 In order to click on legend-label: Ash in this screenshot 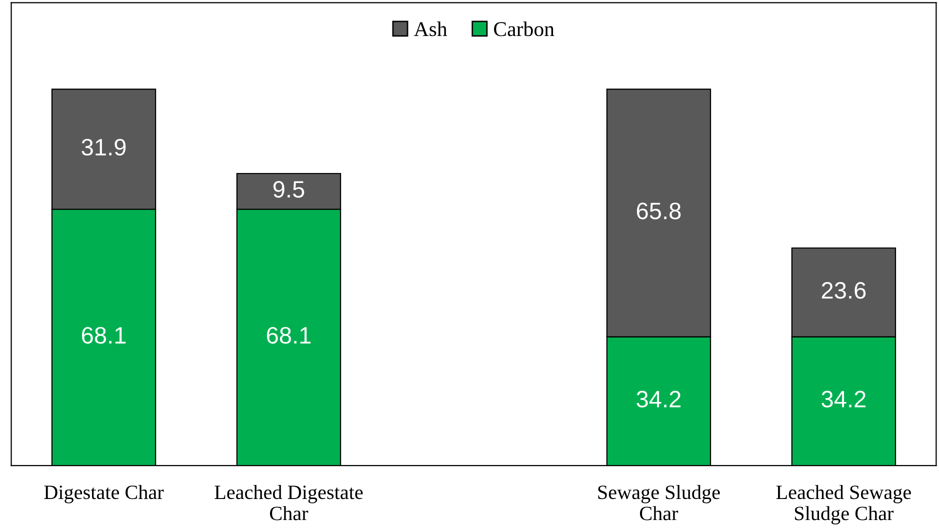, I will do `click(431, 29)`.